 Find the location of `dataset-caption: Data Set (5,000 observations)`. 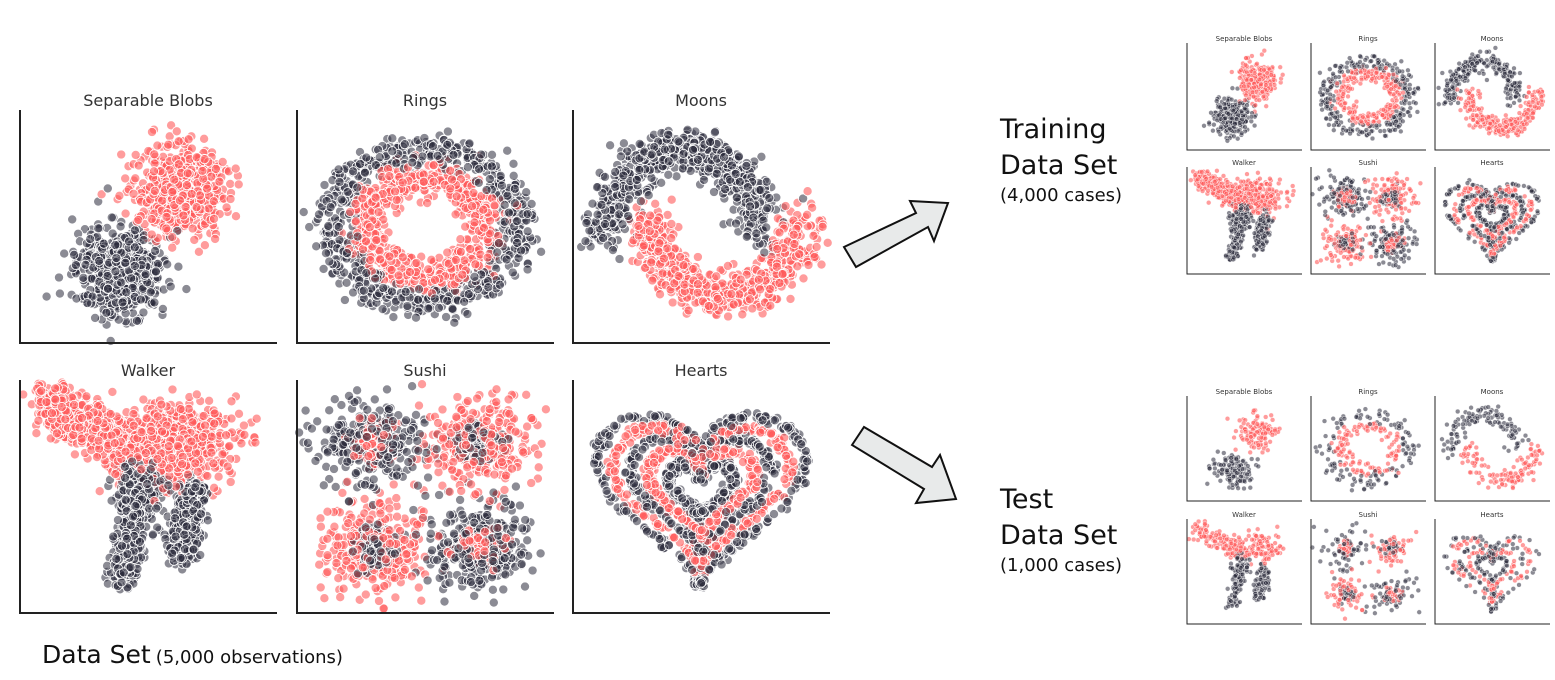

dataset-caption: Data Set (5,000 observations) is located at coordinates (192, 654).